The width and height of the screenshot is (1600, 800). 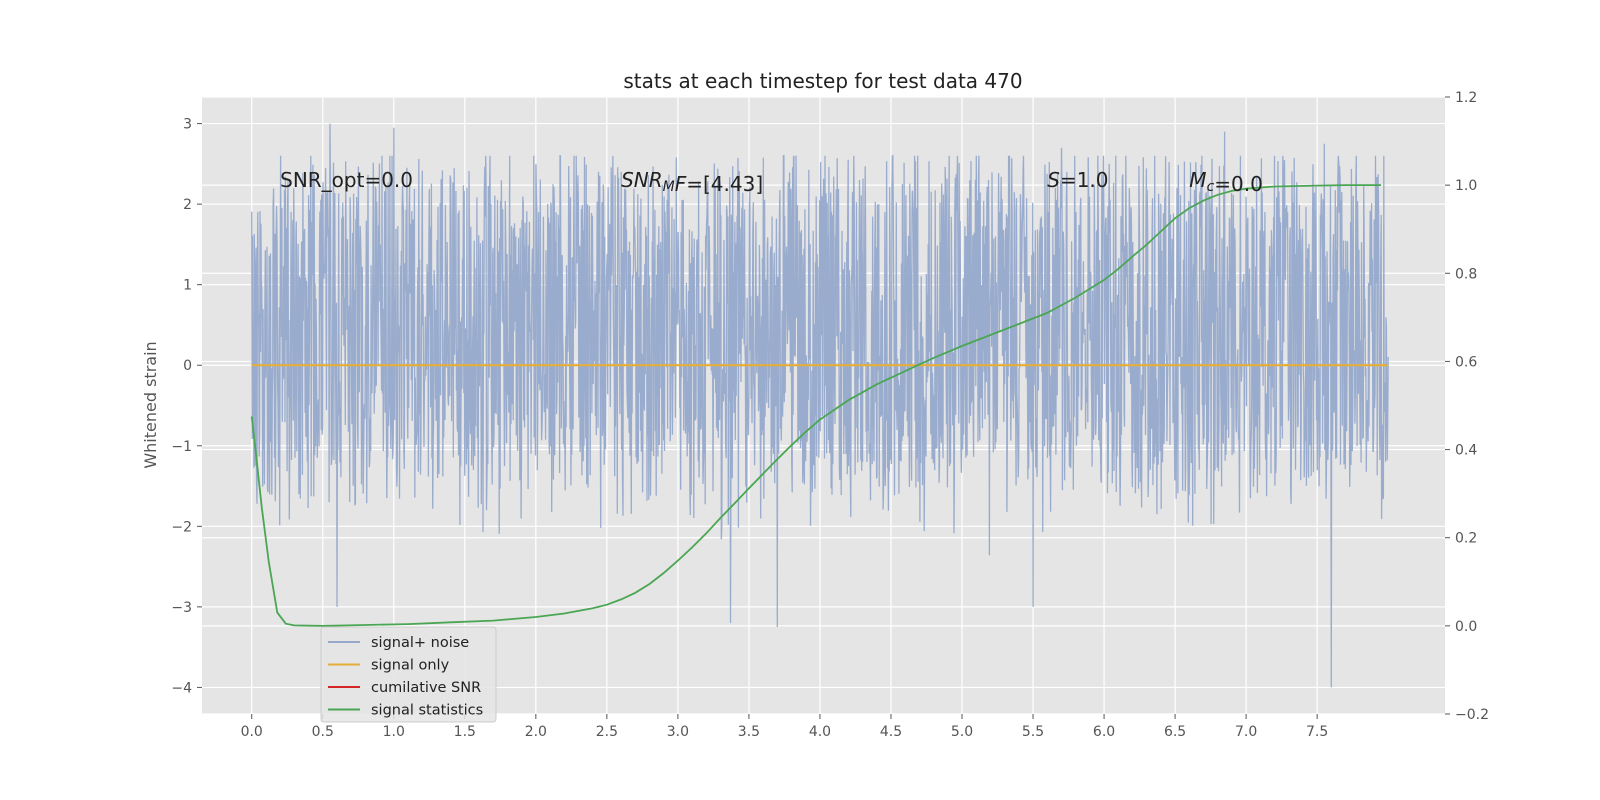 I want to click on x-tick-label: 0.5, so click(x=323, y=732).